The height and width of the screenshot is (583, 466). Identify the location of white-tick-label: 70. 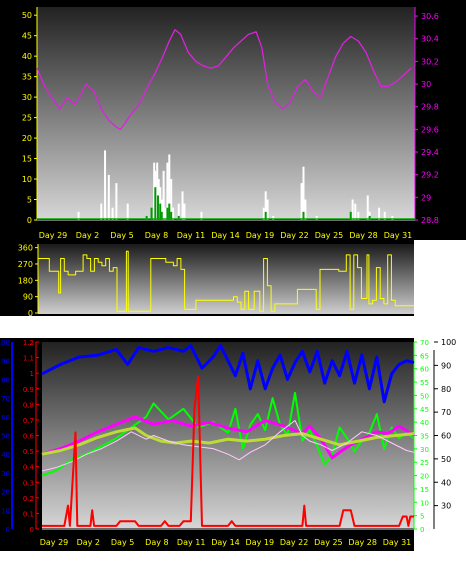
(446, 412).